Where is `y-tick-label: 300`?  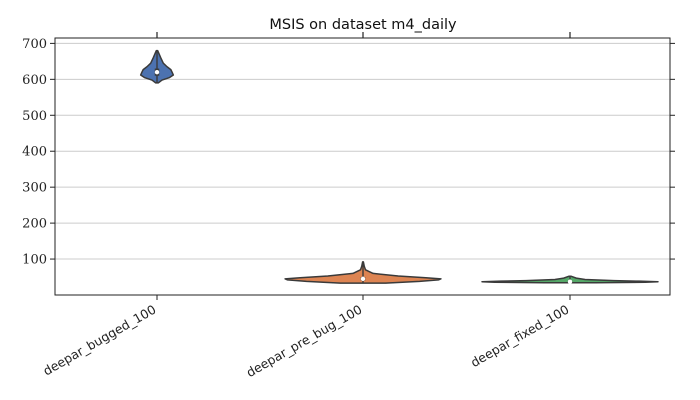 y-tick-label: 300 is located at coordinates (34, 188).